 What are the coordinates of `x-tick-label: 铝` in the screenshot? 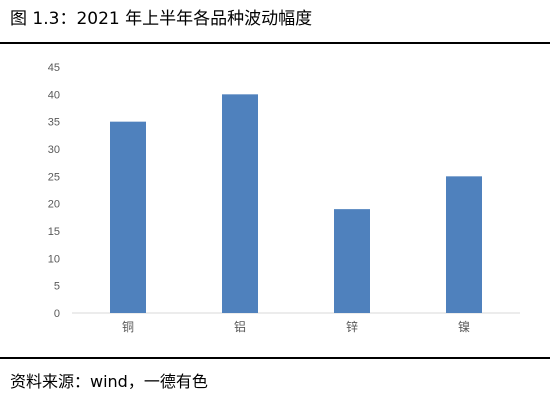 It's located at (240, 326).